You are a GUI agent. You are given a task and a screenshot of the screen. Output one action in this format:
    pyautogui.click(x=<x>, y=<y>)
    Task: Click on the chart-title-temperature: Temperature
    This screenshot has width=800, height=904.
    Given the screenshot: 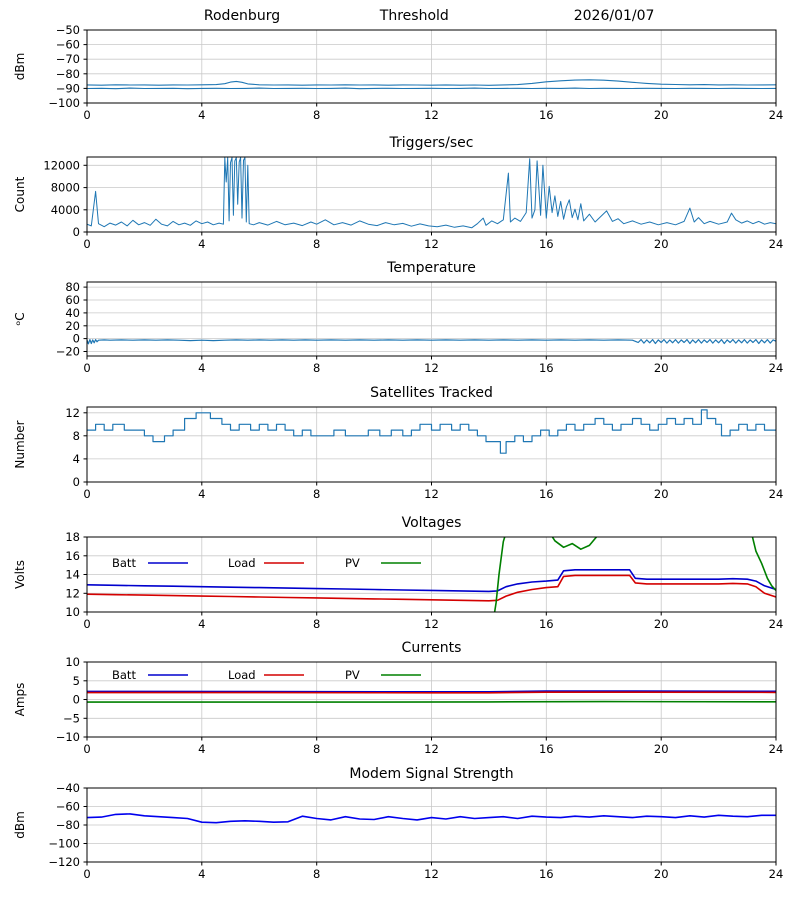 What is the action you would take?
    pyautogui.click(x=431, y=268)
    